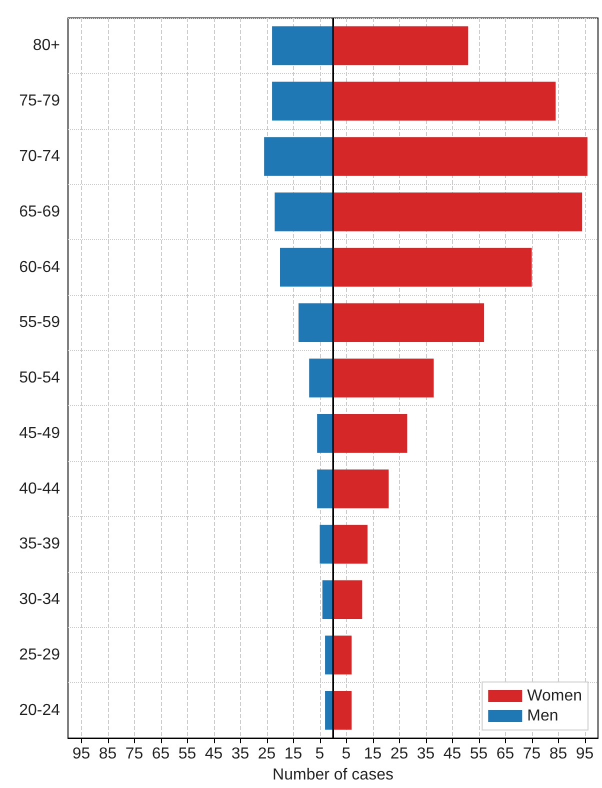  Describe the element at coordinates (554, 696) in the screenshot. I see `legend-label: Women` at that location.